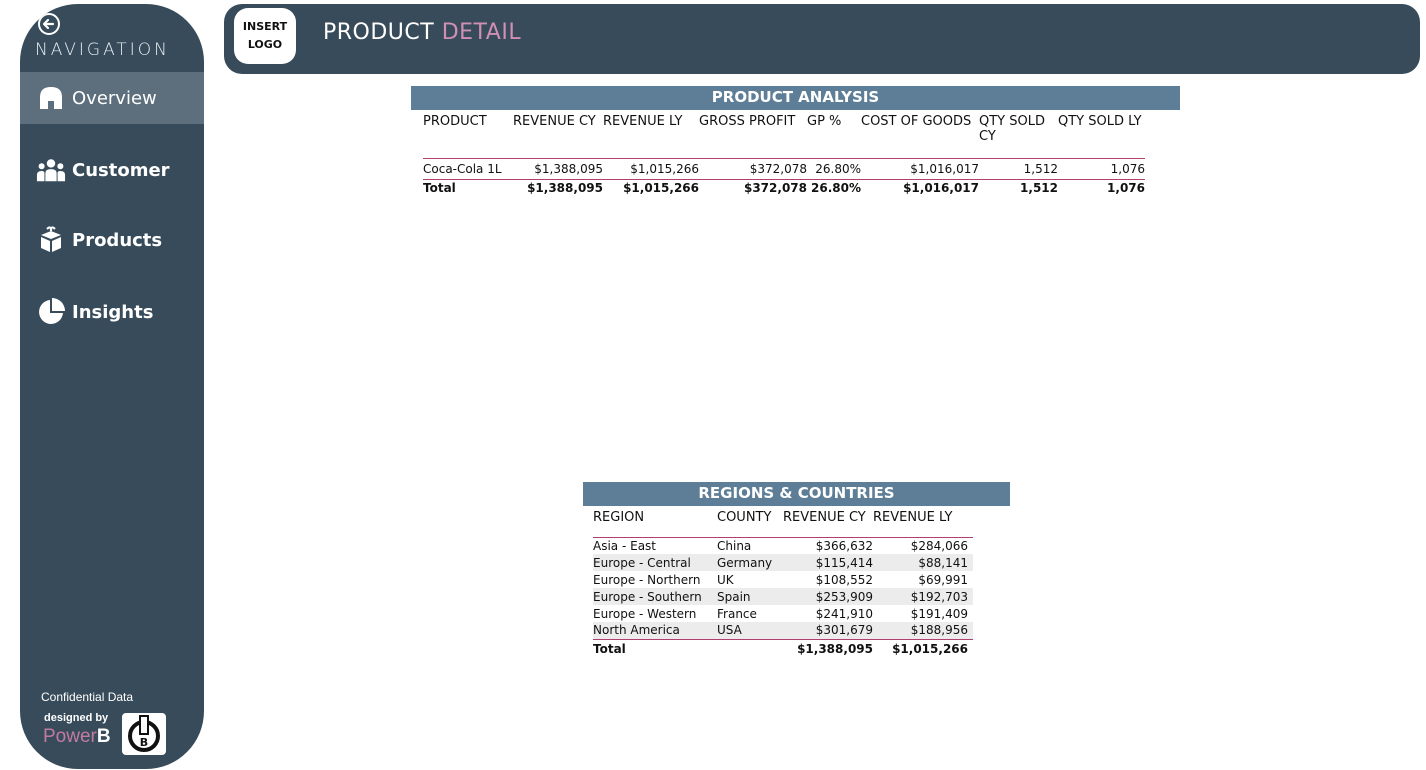 The height and width of the screenshot is (770, 1426). What do you see at coordinates (1100, 121) in the screenshot?
I see `column-header: QTY SOLD LY` at bounding box center [1100, 121].